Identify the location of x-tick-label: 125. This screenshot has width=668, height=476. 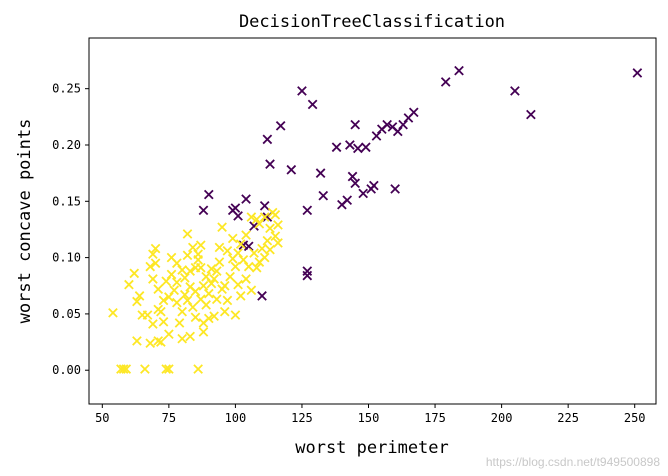
(302, 418).